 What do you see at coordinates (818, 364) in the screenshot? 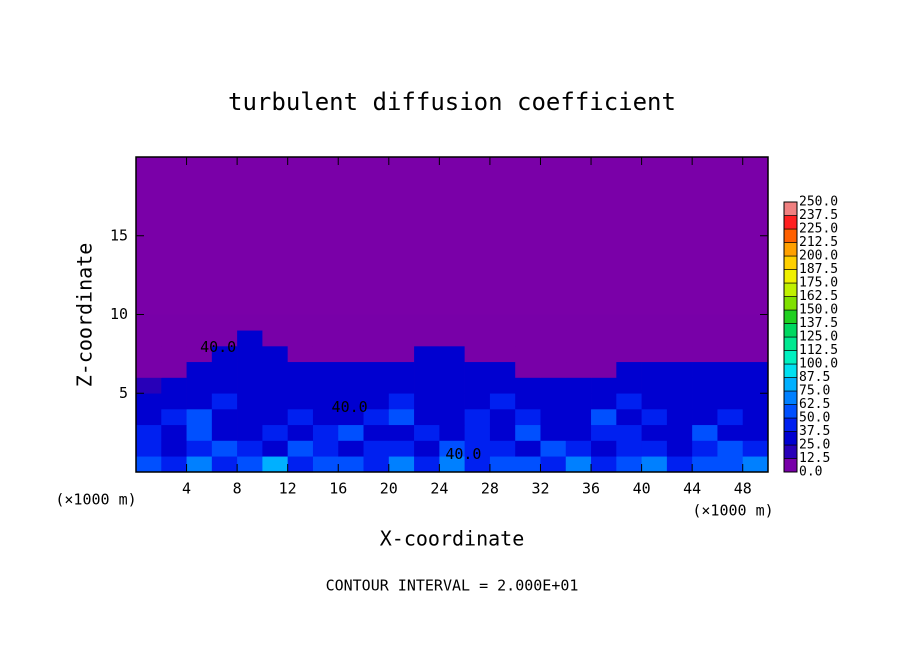
I see `colorbar-label: 100.0` at bounding box center [818, 364].